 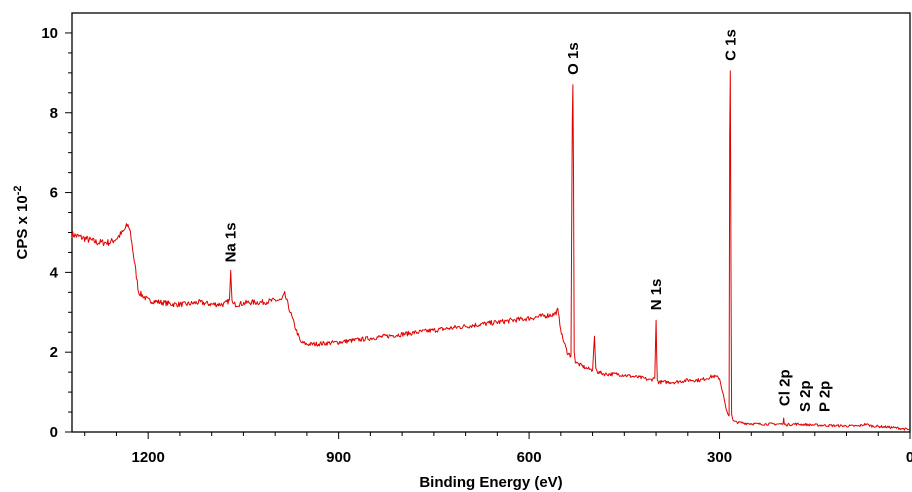 I want to click on peak-label: P 2p, so click(x=824, y=396).